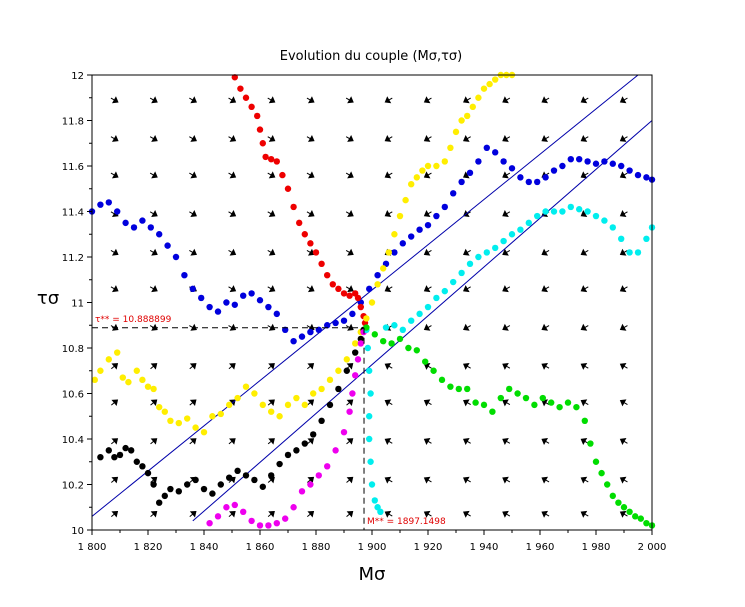  I want to click on x-tick-label: 1 820, so click(148, 547).